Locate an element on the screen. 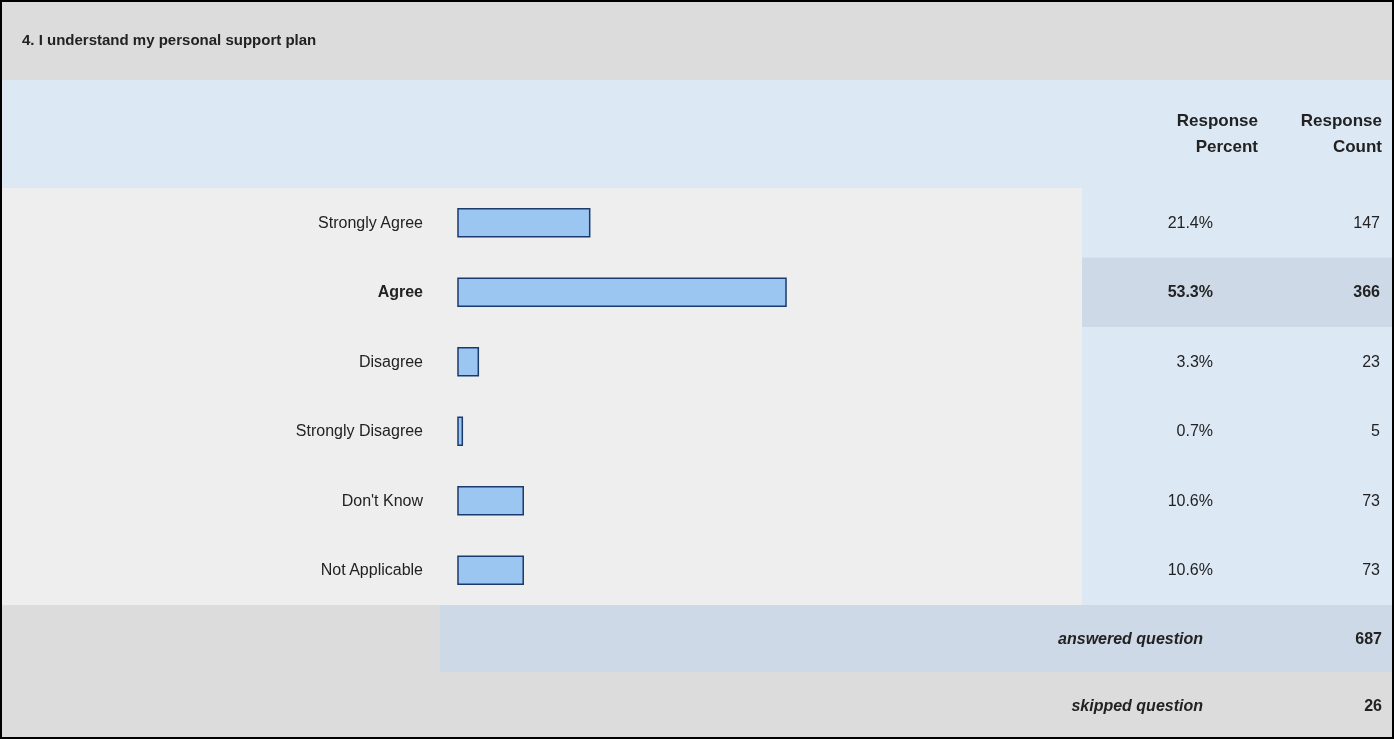  text: 26 is located at coordinates (1373, 705).